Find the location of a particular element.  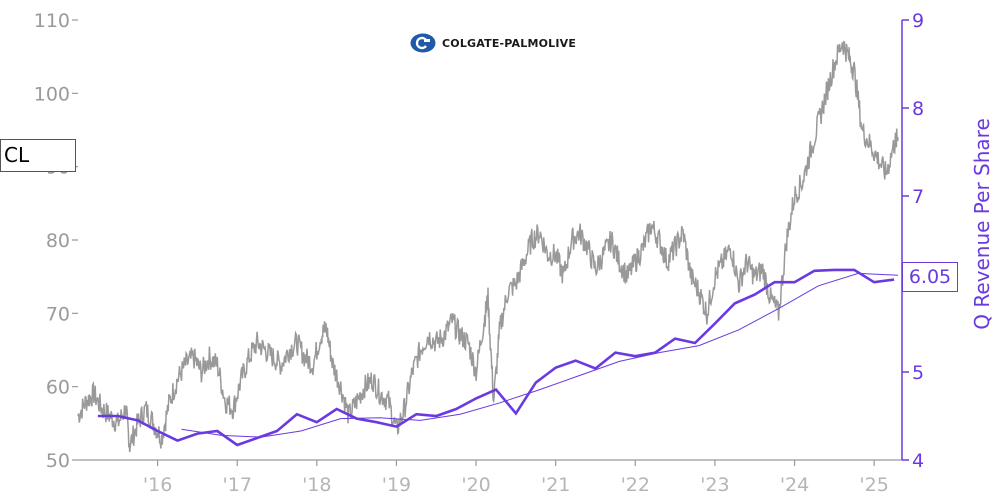

left-tick-label: 80 is located at coordinates (58, 241).